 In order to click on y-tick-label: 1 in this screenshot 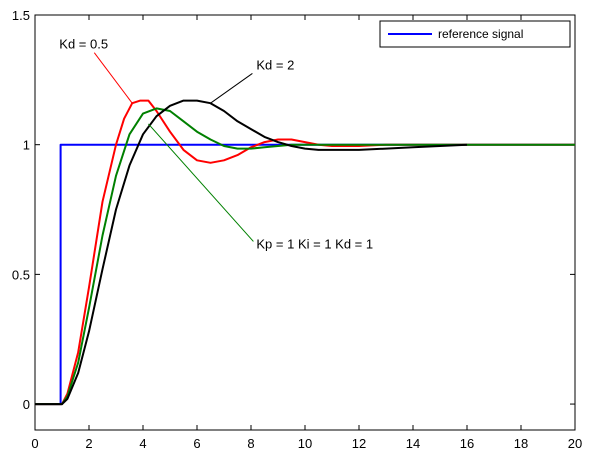, I will do `click(26, 145)`.